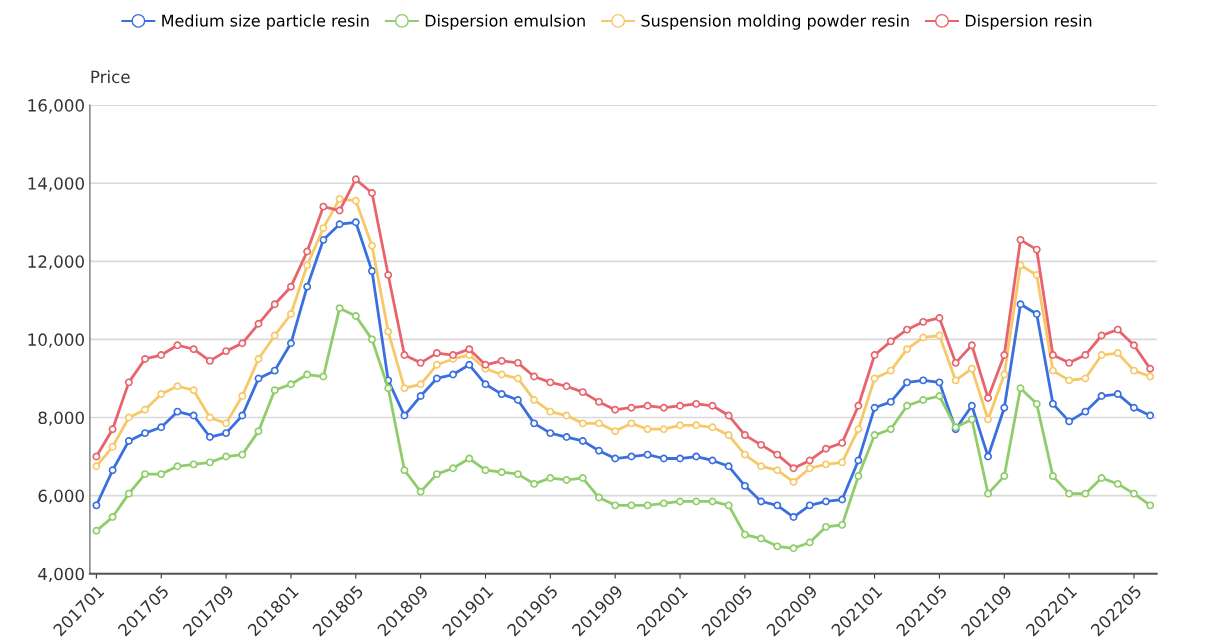 The width and height of the screenshot is (1215, 641). I want to click on y-tick-label: 16,000, so click(56, 106).